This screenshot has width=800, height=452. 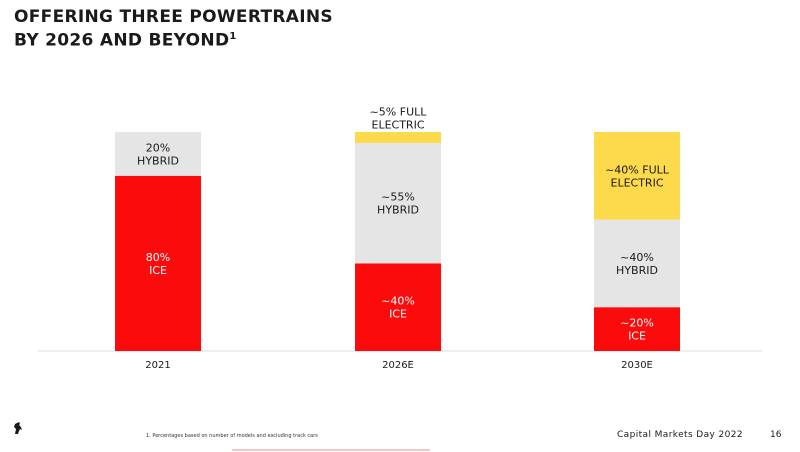 I want to click on bottom-accent-line, so click(x=331, y=450).